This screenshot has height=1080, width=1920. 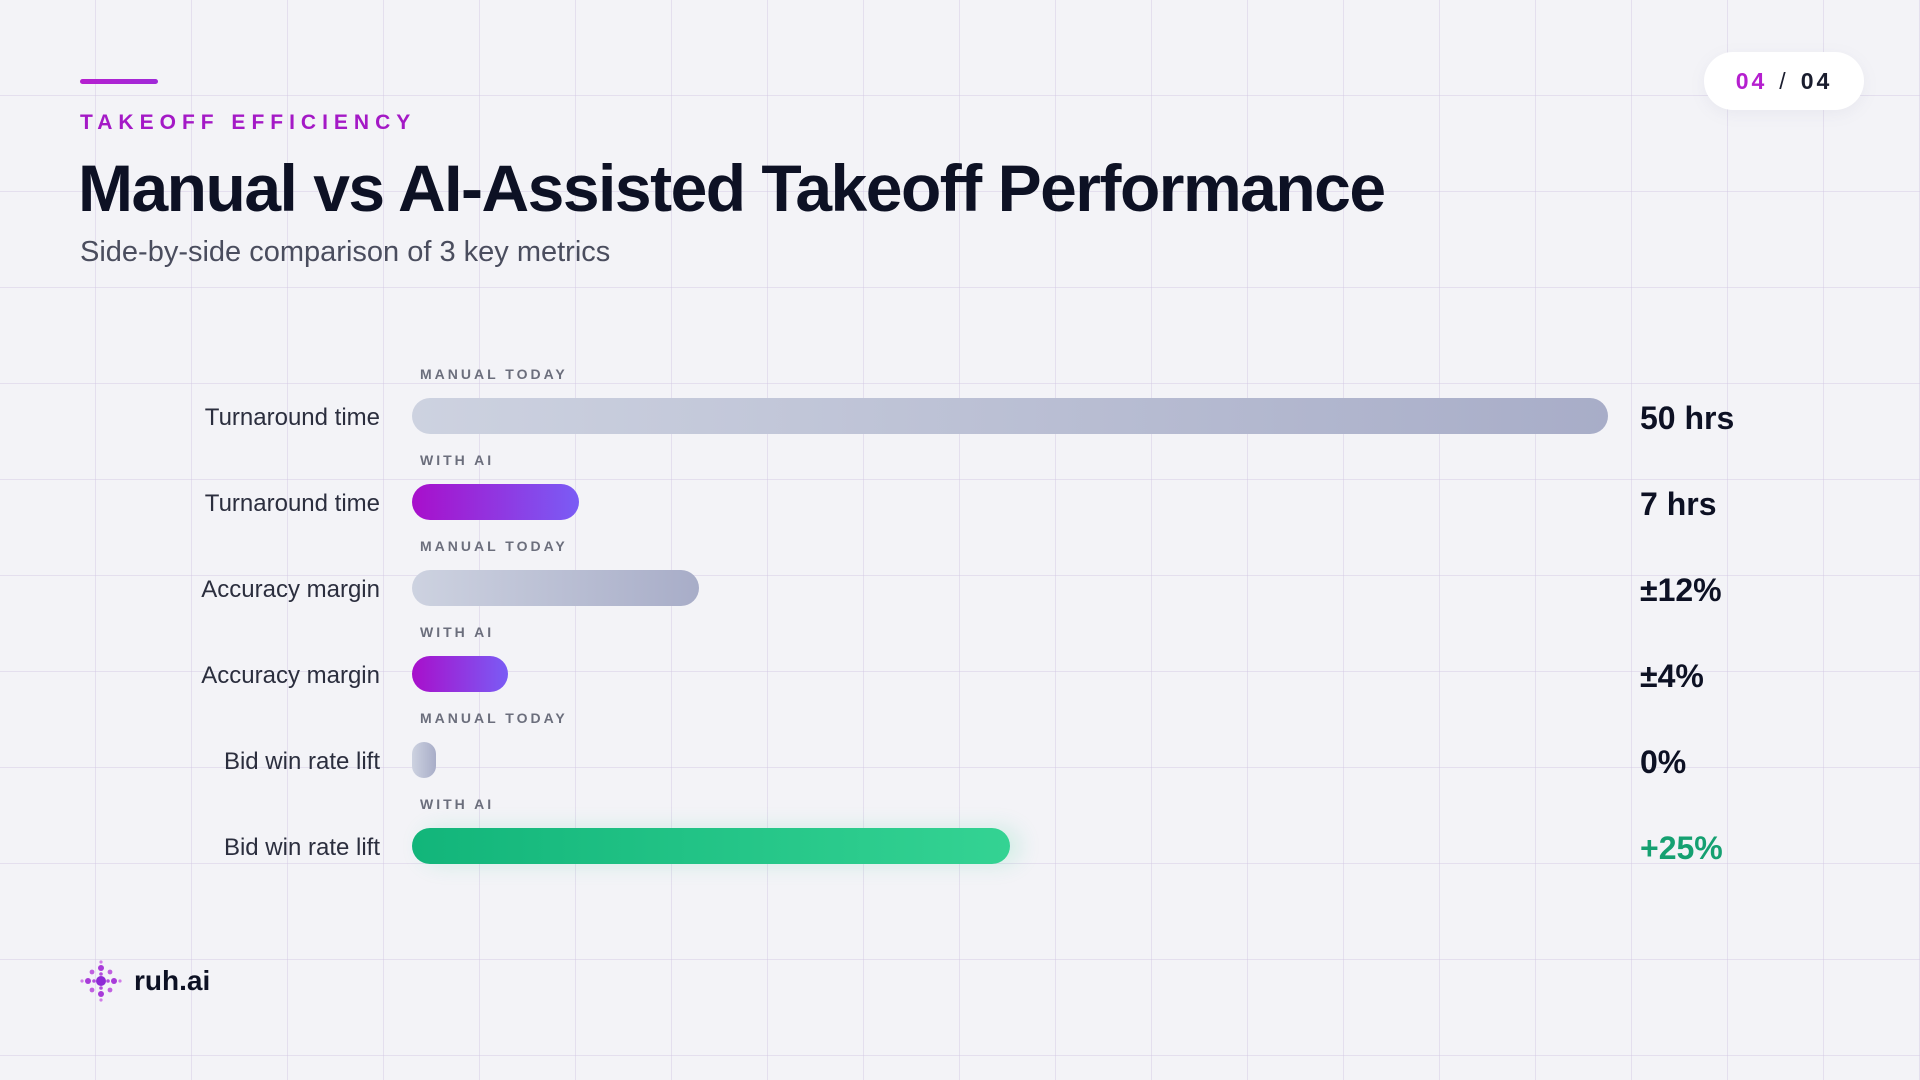 What do you see at coordinates (1751, 80) in the screenshot?
I see `pager-current: 04` at bounding box center [1751, 80].